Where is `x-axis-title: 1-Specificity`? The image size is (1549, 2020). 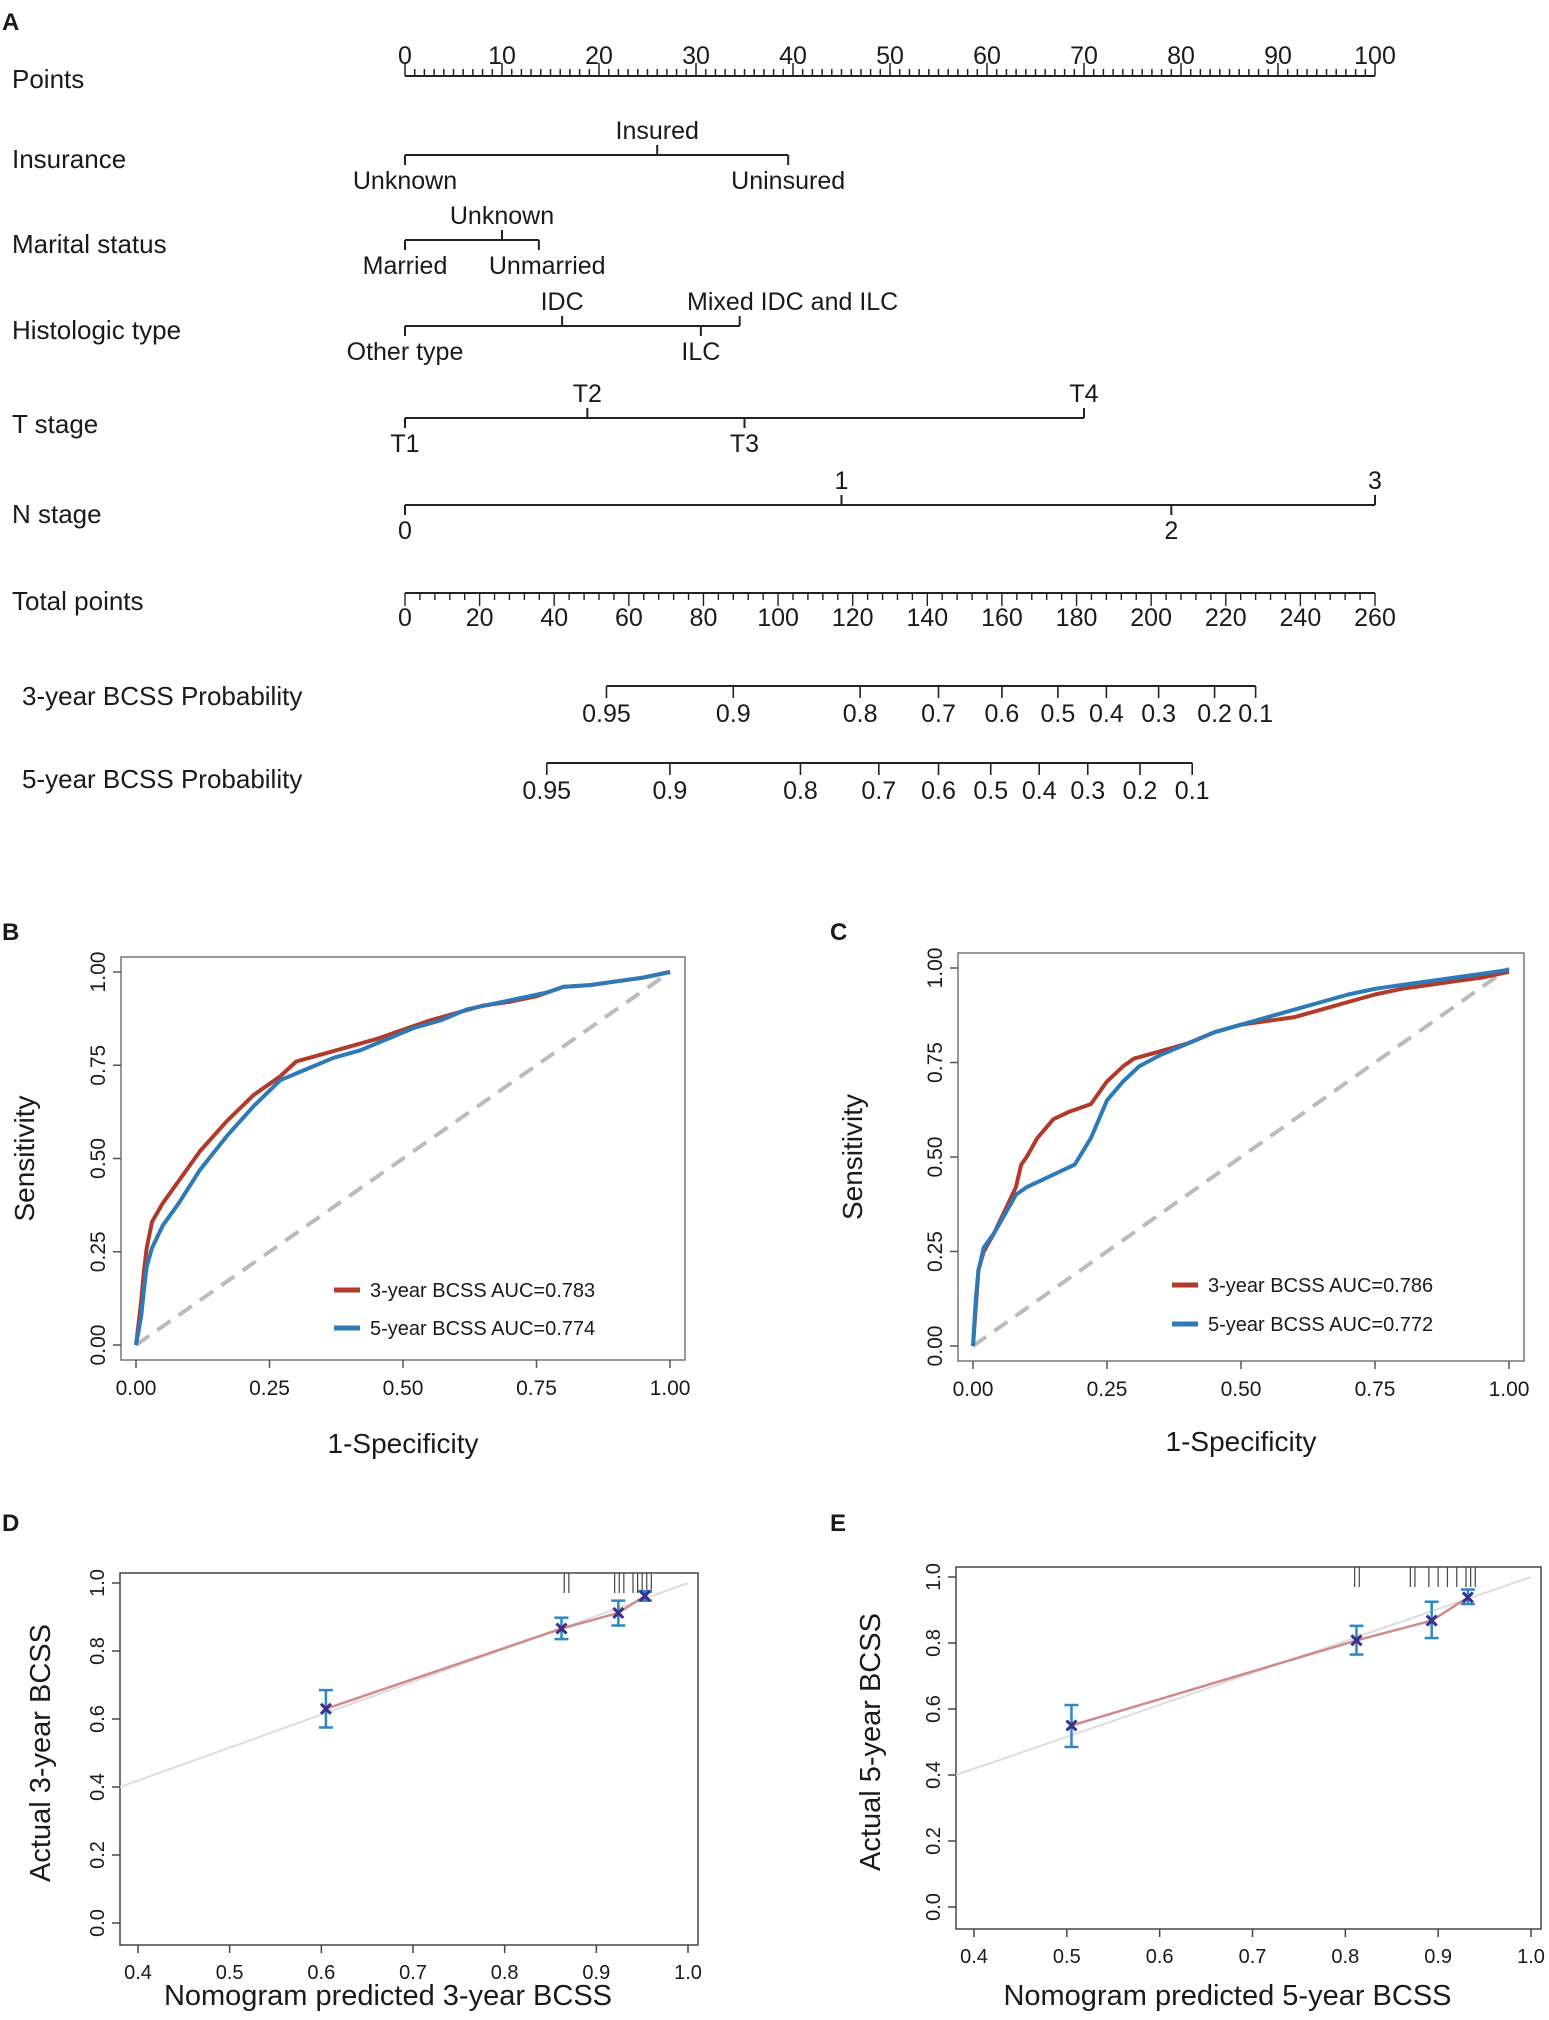 x-axis-title: 1-Specificity is located at coordinates (1241, 1441).